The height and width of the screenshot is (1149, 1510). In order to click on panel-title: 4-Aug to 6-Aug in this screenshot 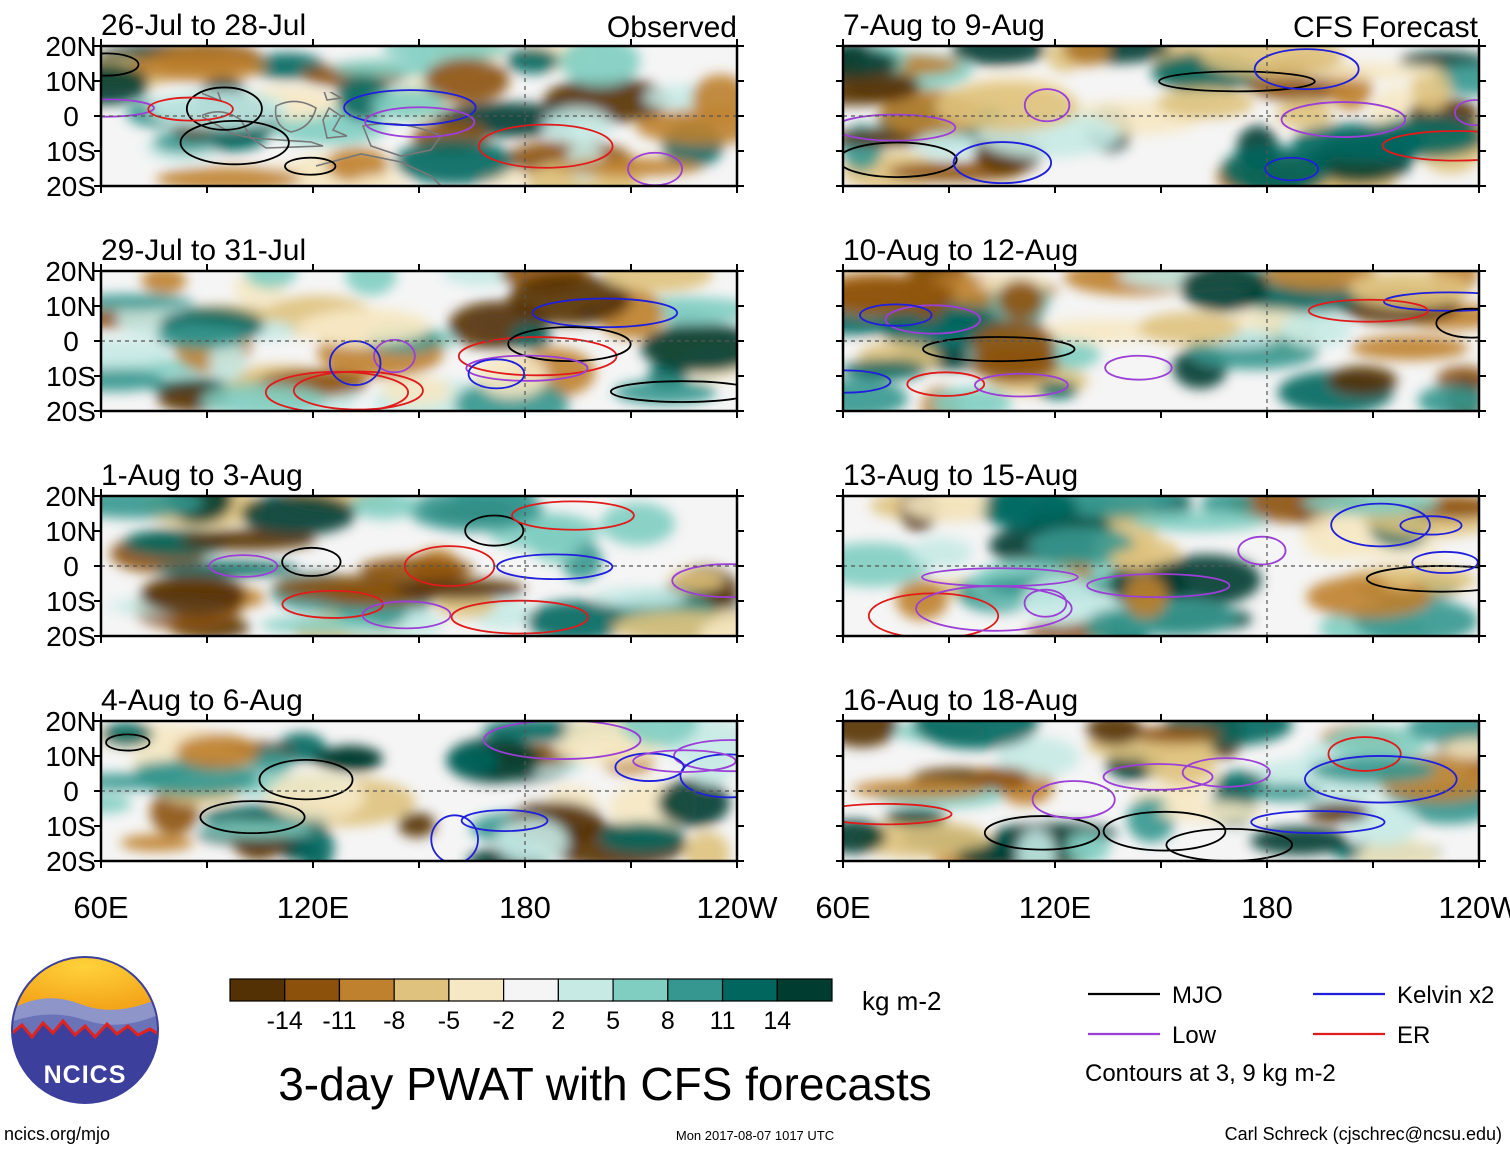, I will do `click(202, 700)`.